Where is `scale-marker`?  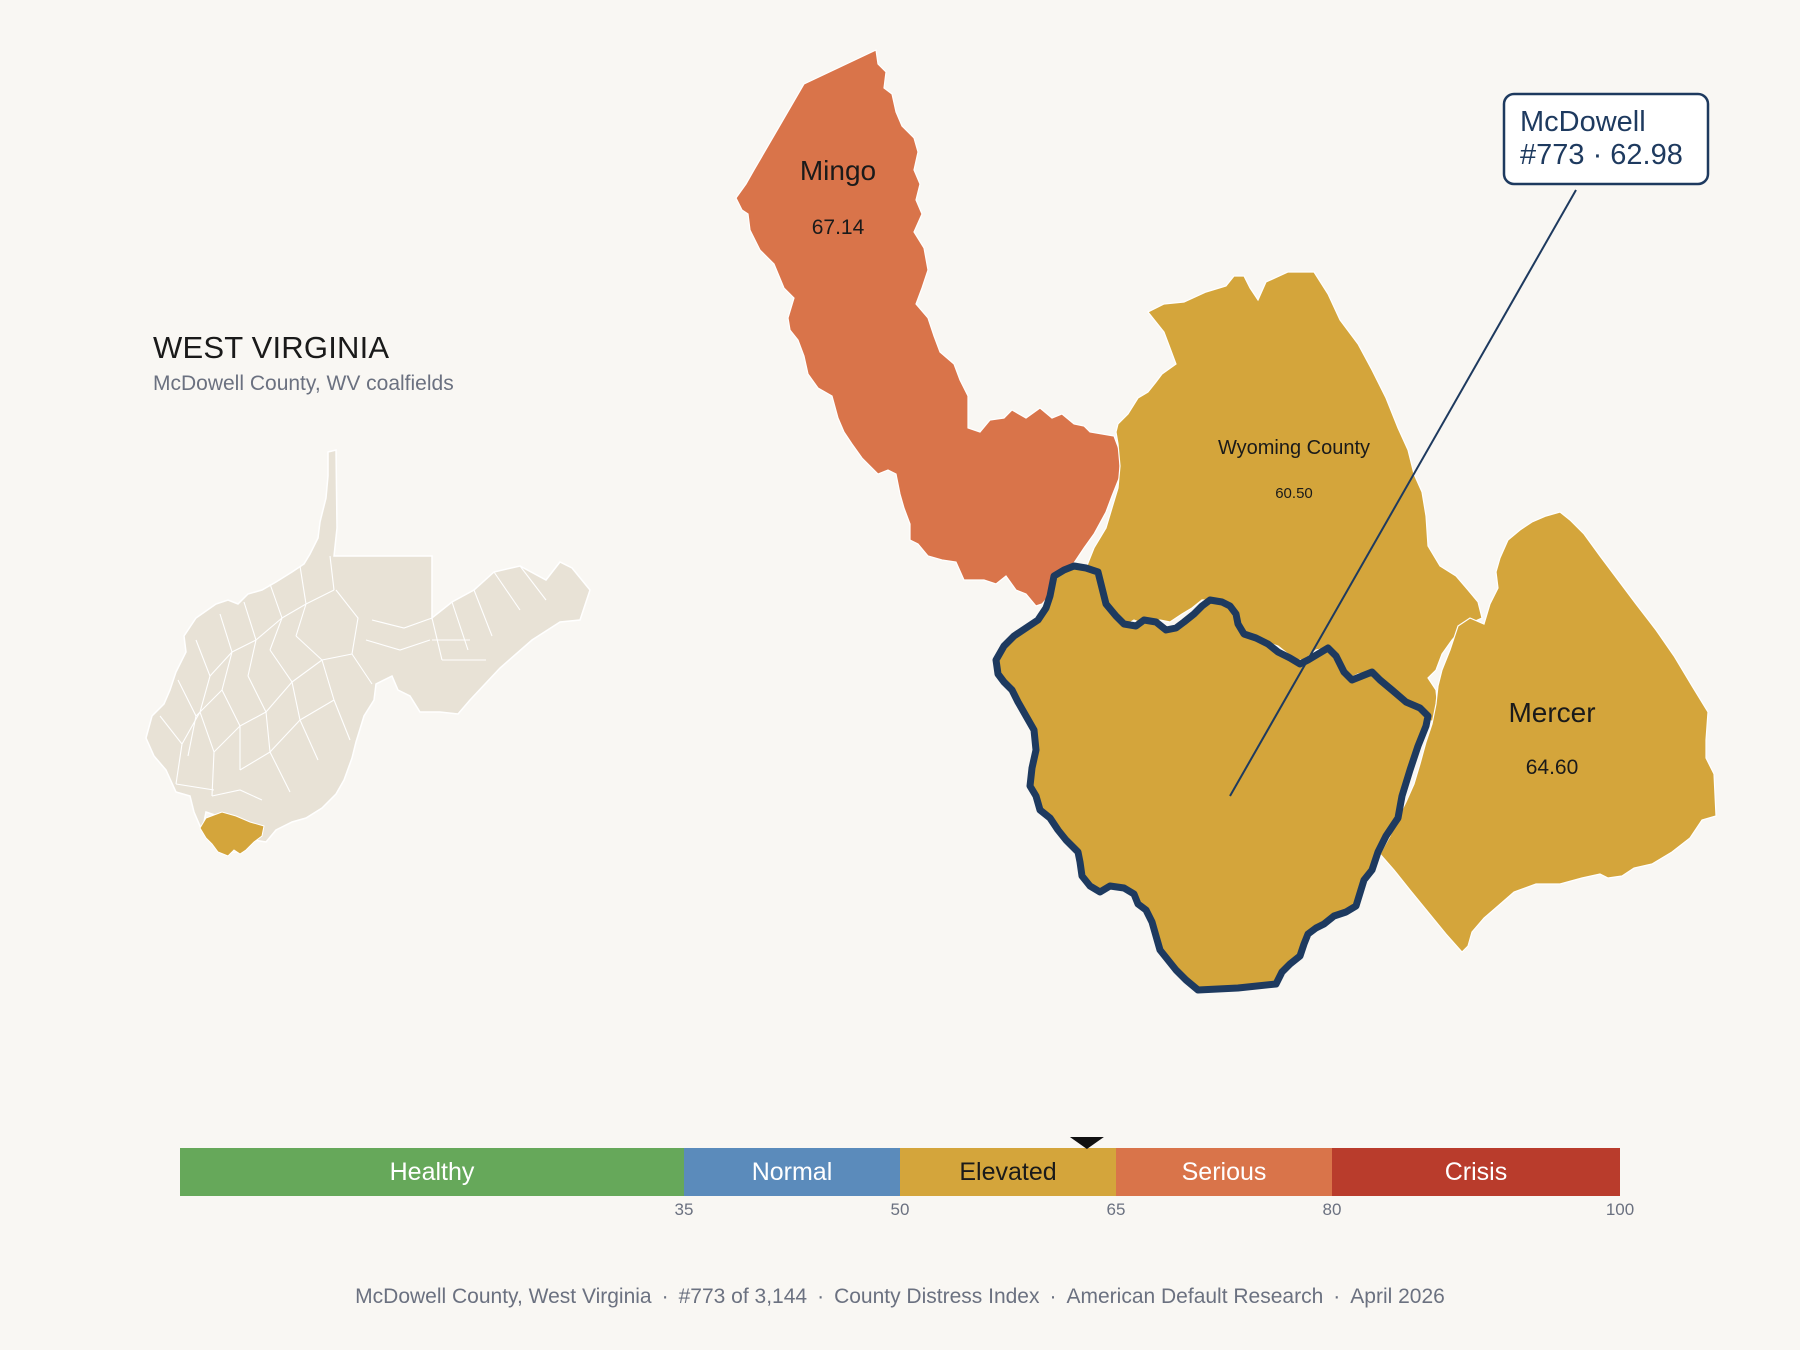 scale-marker is located at coordinates (1086, 1143).